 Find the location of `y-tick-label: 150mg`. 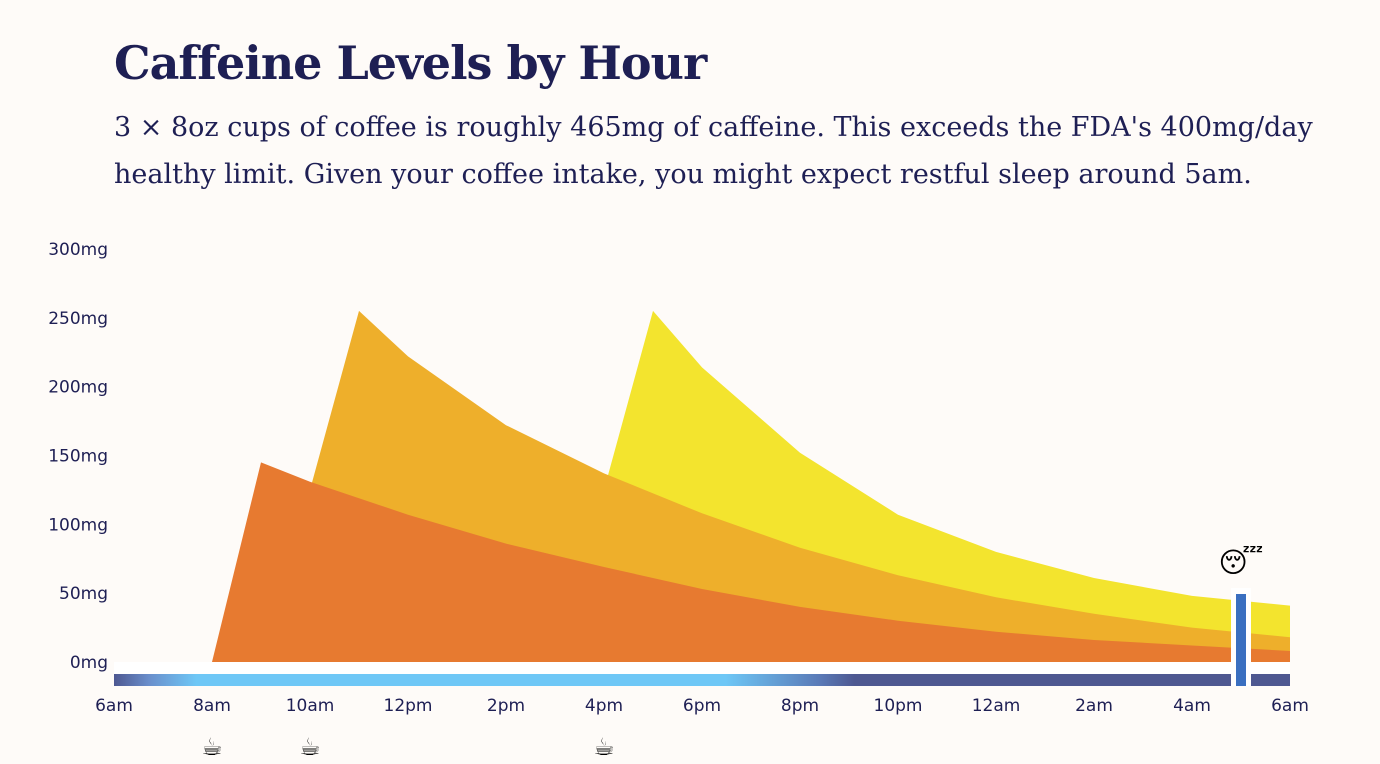

y-tick-label: 150mg is located at coordinates (78, 457).